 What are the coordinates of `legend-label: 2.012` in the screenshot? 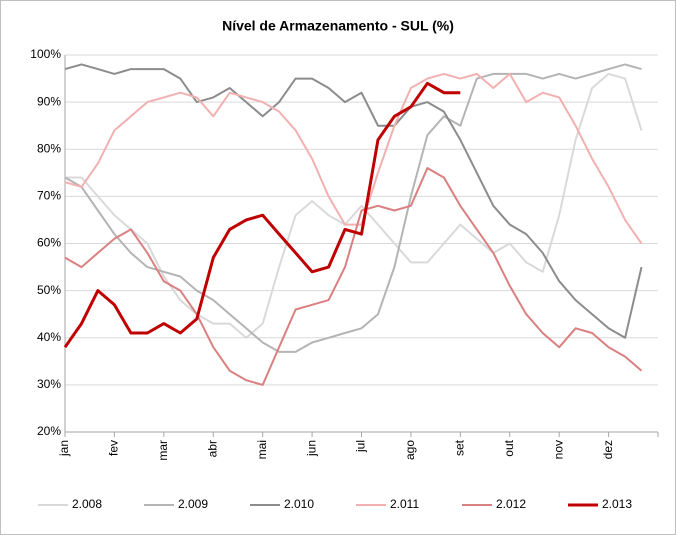 It's located at (511, 504).